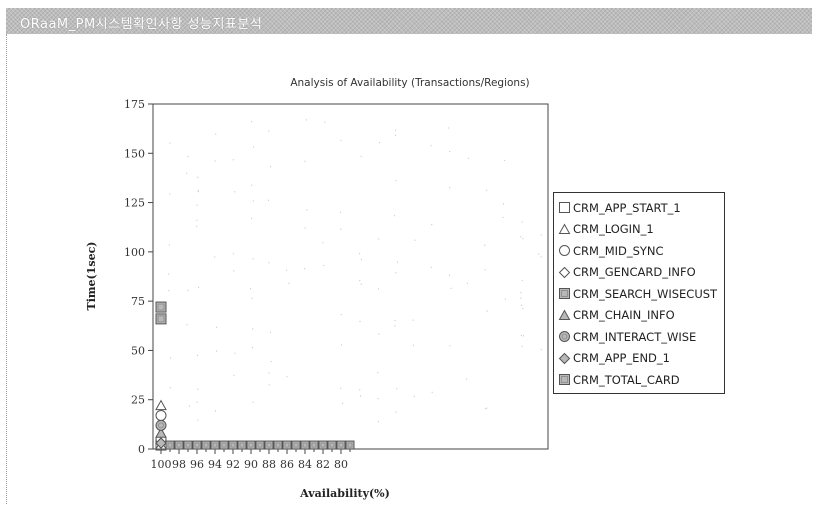  I want to click on page-title: ORaaM_PM시스템확인사항 성능지표분석, so click(141, 24).